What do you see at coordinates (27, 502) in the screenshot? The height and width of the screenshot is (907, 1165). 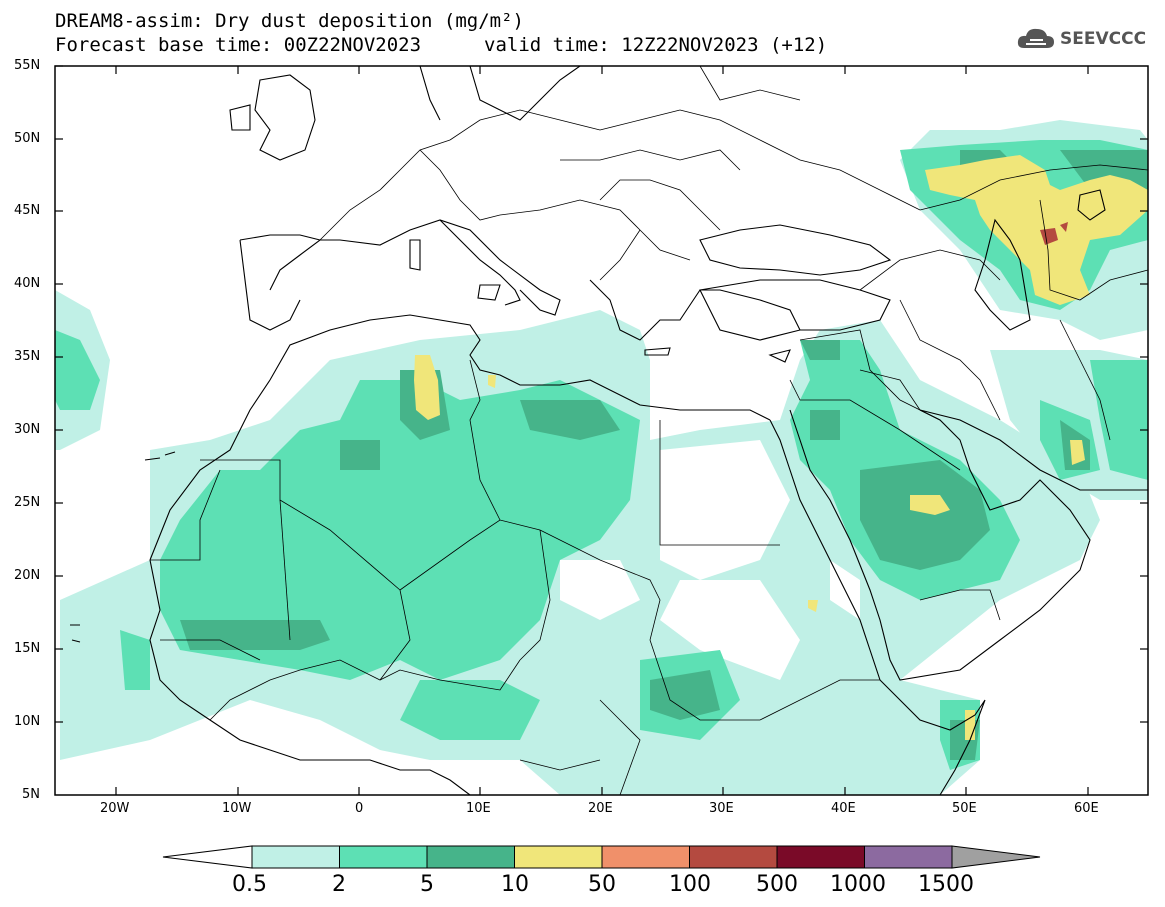 I see `lat-label: 25N` at bounding box center [27, 502].